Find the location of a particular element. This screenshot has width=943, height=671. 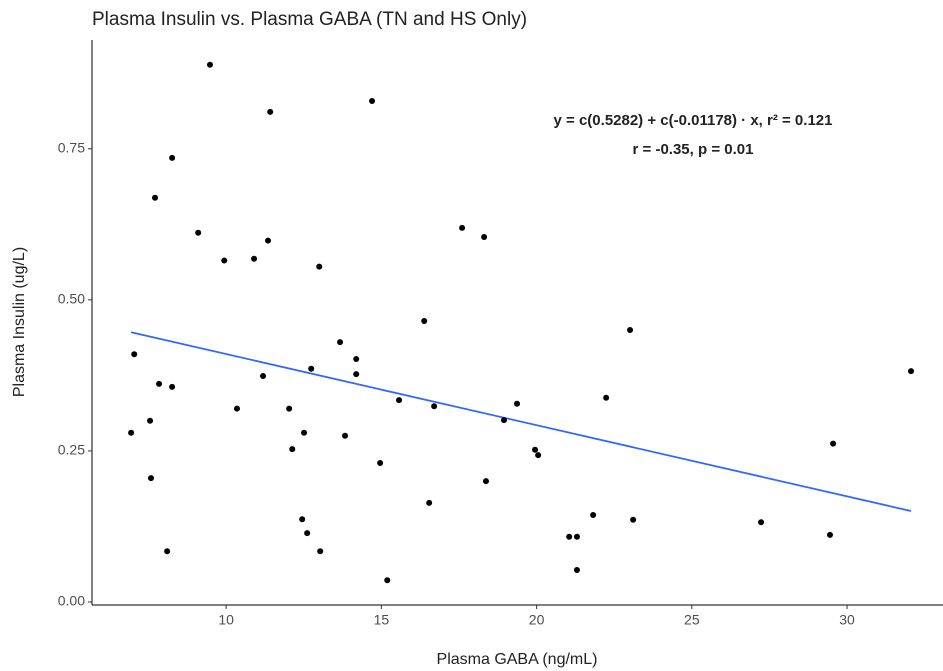

y-axis-label: Plasma Insulin (ug/L) is located at coordinates (19, 322).